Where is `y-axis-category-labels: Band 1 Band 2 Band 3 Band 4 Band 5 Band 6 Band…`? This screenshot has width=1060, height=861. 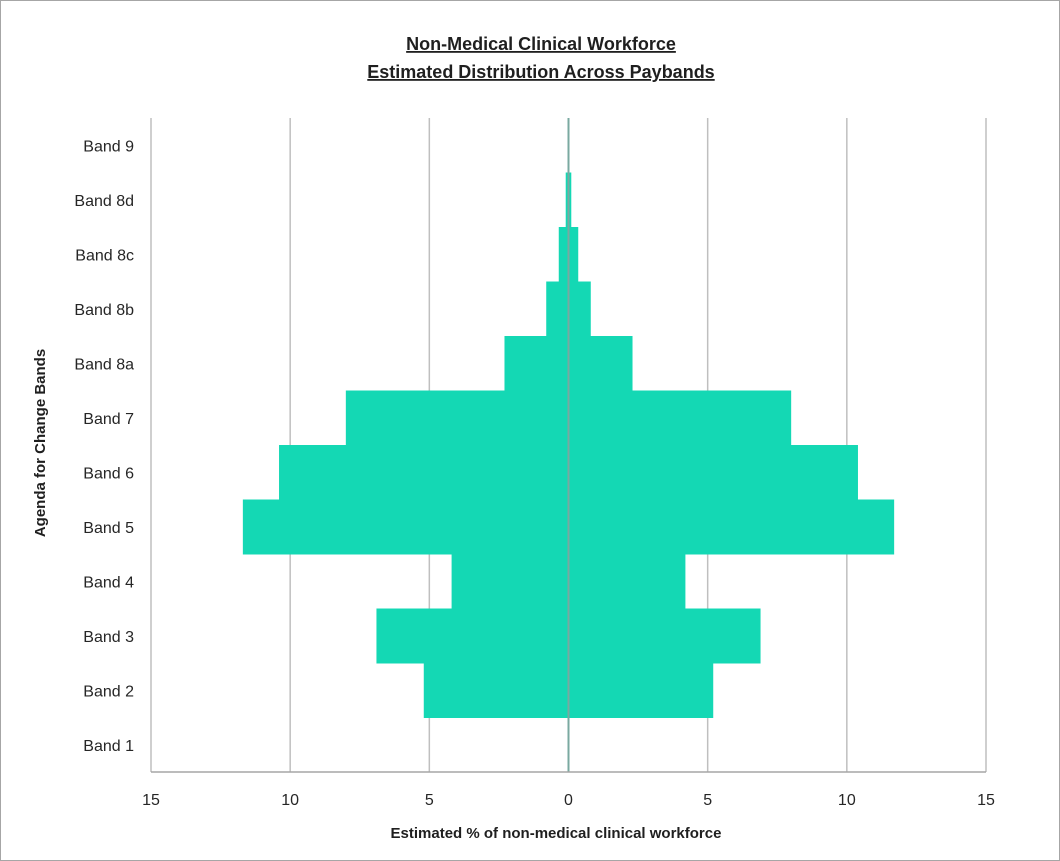
y-axis-category-labels: Band 1 Band 2 Band 3 Band 4 Band 5 Band 6 Band… is located at coordinates (104, 446).